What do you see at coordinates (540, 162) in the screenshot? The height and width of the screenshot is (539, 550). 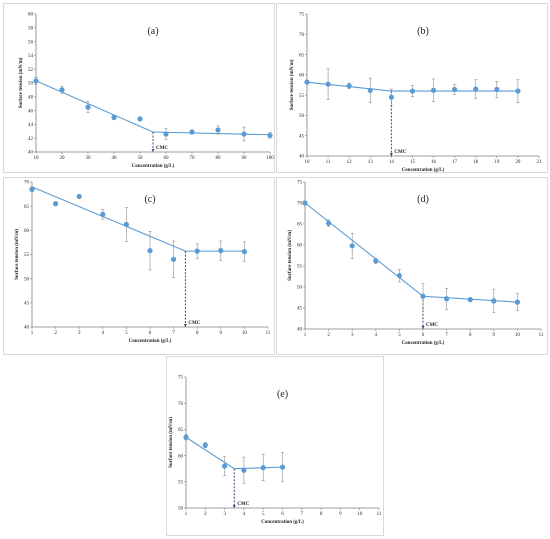 I see `x-tick-label: 21` at bounding box center [540, 162].